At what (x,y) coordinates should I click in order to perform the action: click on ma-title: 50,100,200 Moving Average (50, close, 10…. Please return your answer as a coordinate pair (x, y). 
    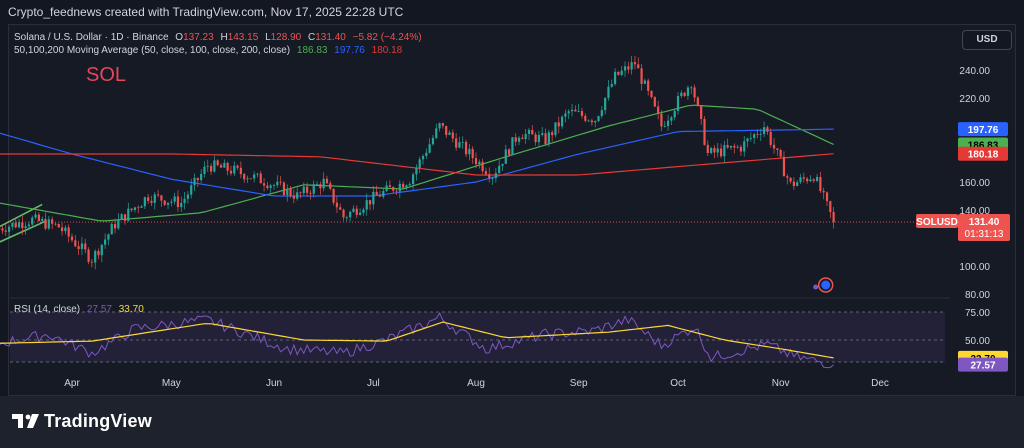
    Looking at the image, I should click on (152, 50).